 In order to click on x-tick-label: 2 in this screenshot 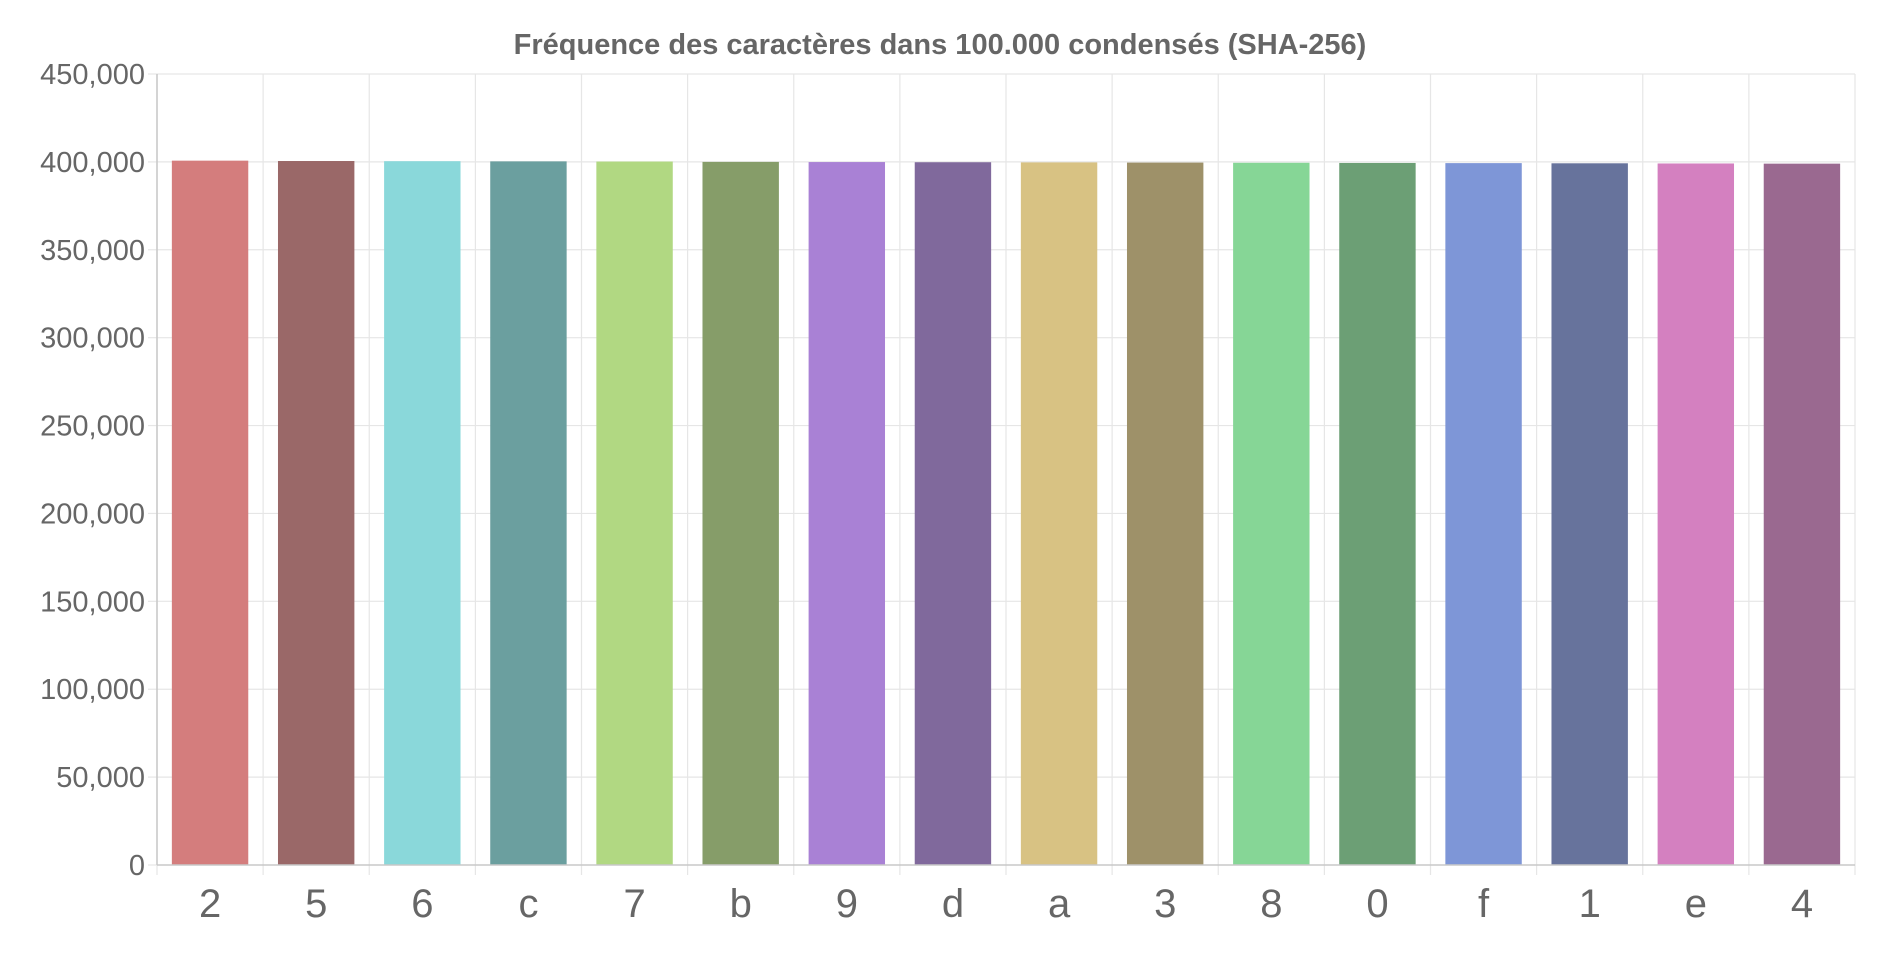, I will do `click(210, 904)`.